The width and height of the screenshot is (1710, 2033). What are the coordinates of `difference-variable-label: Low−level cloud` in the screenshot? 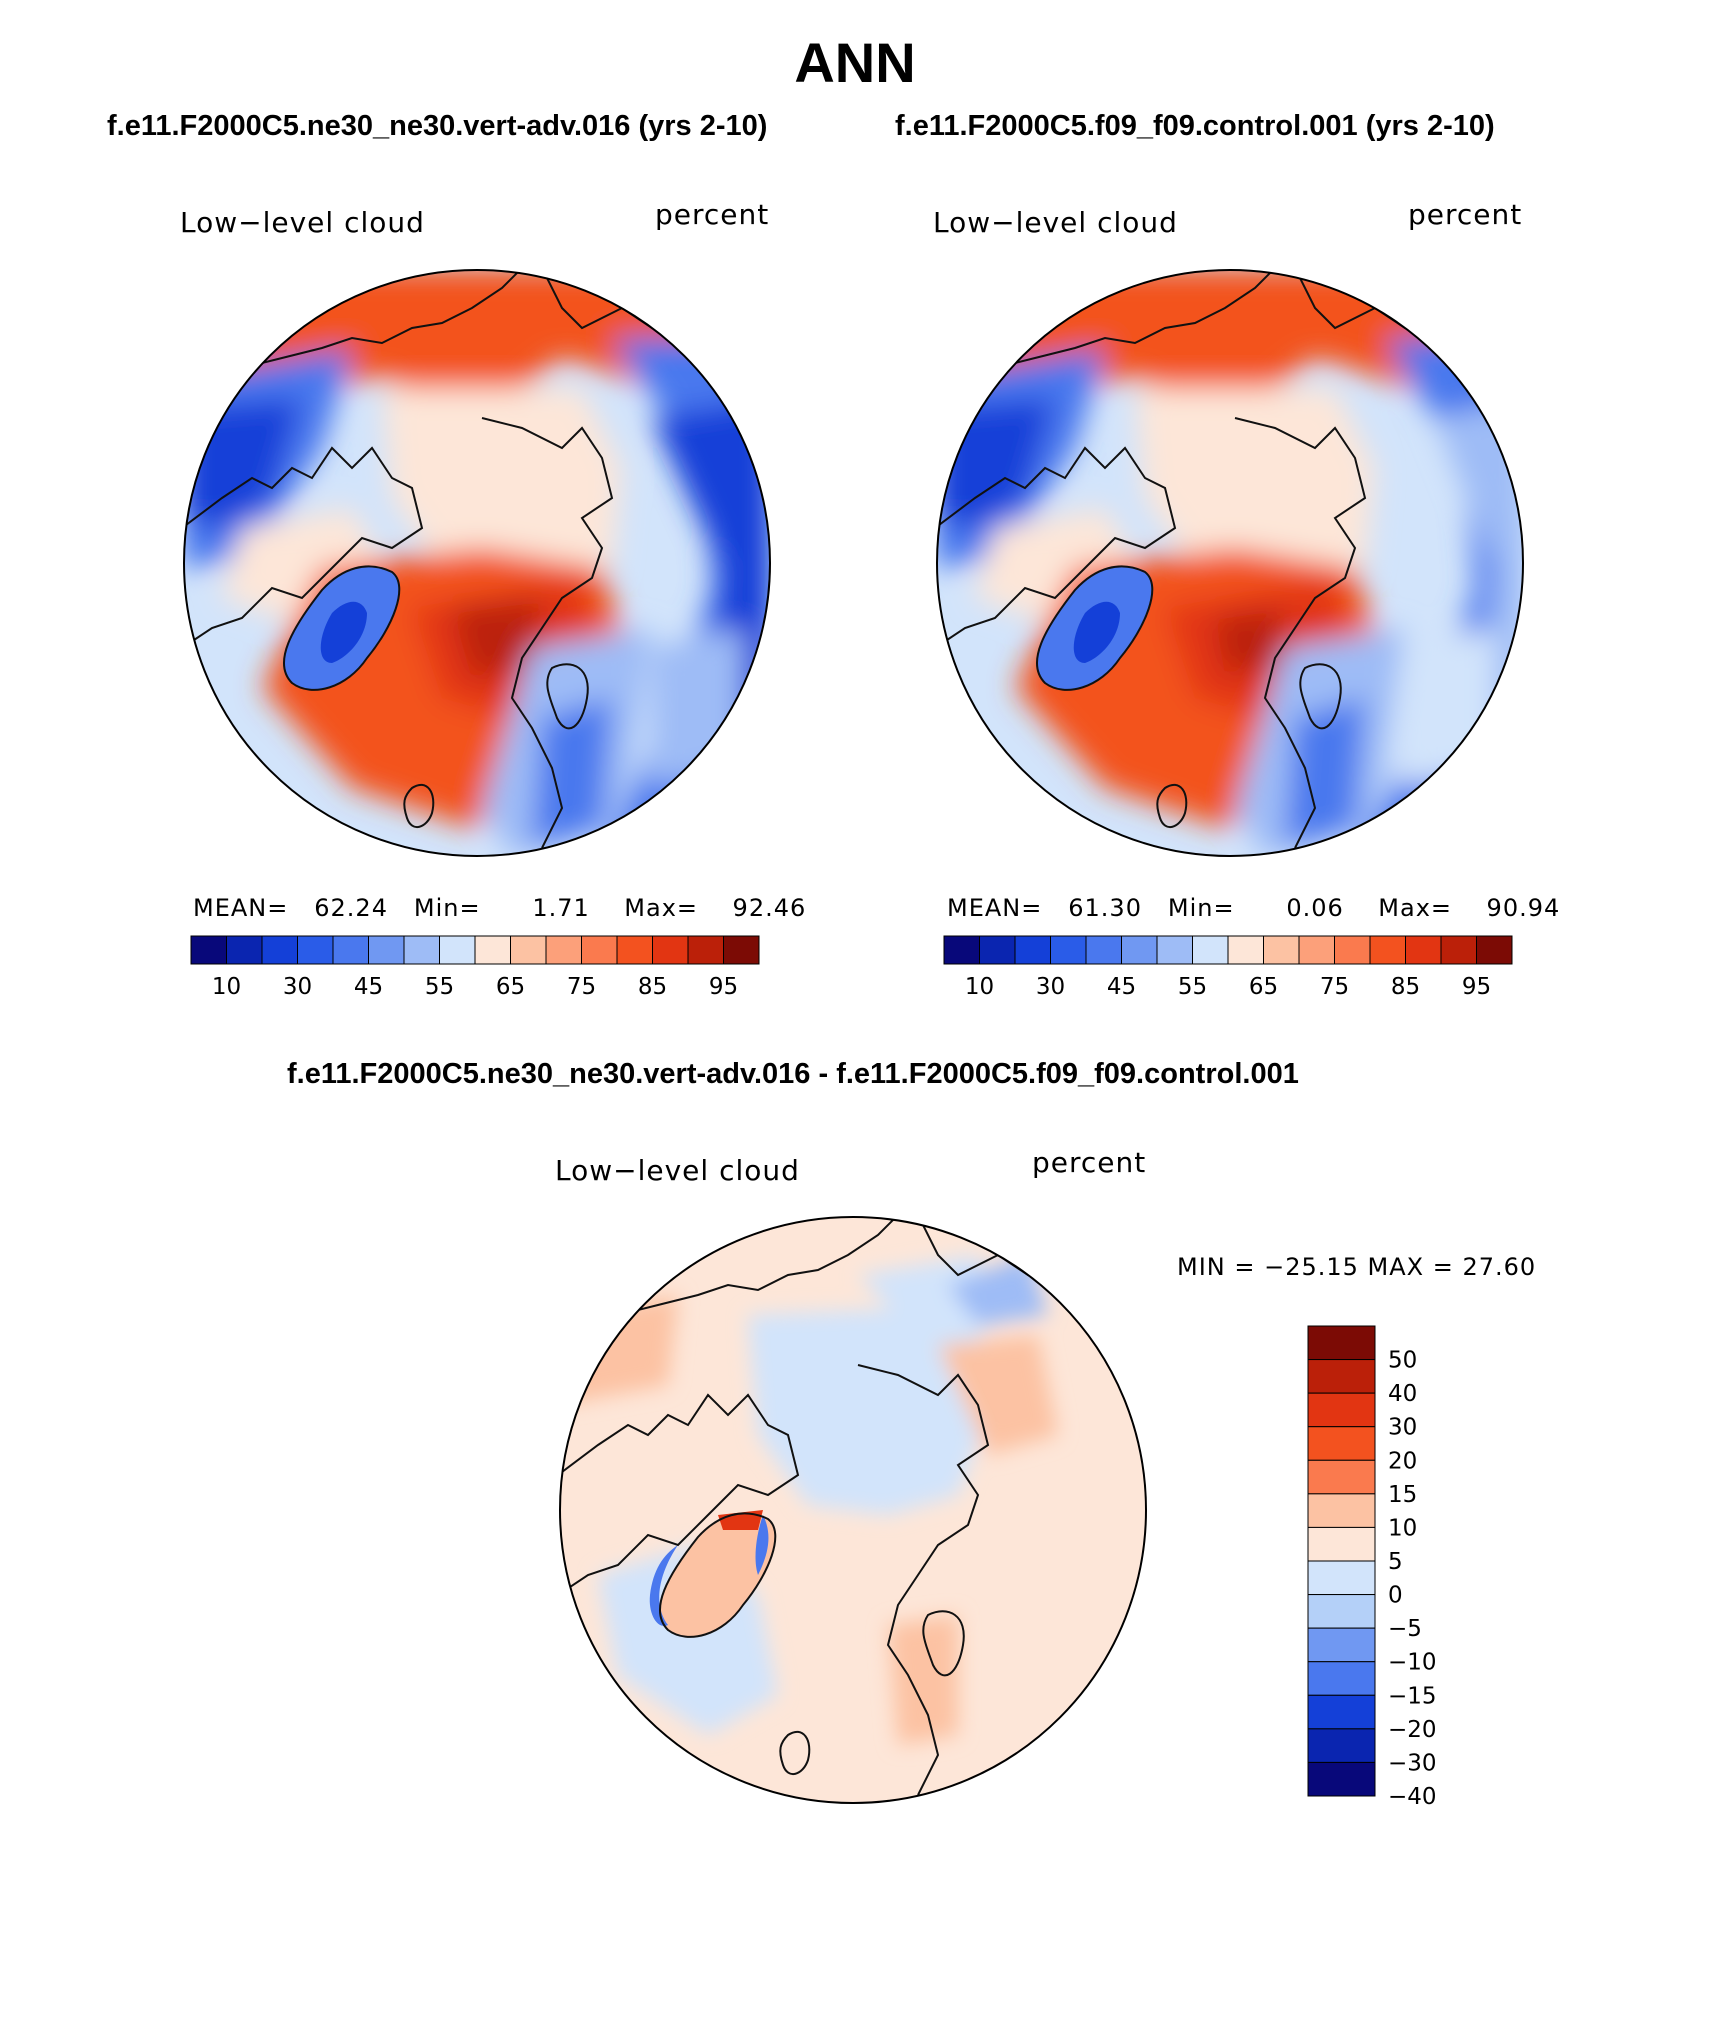 It's located at (677, 1170).